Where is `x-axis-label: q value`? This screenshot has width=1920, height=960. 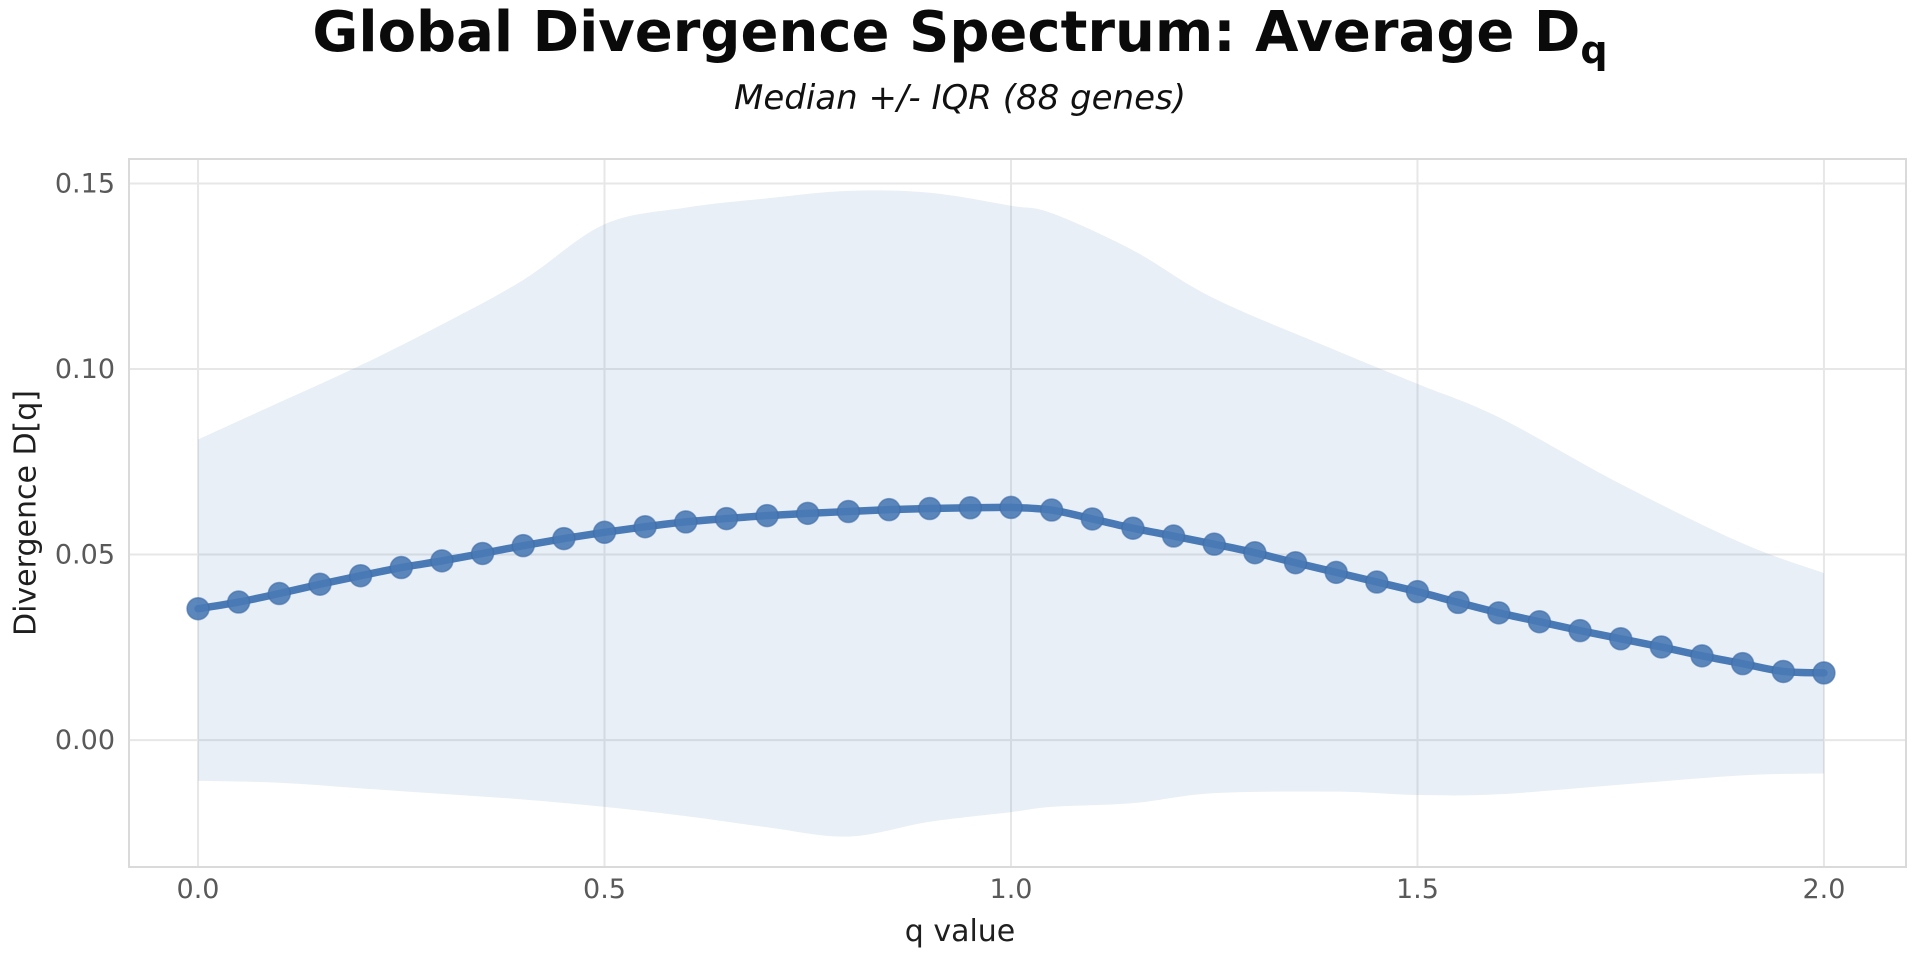 x-axis-label: q value is located at coordinates (960, 931).